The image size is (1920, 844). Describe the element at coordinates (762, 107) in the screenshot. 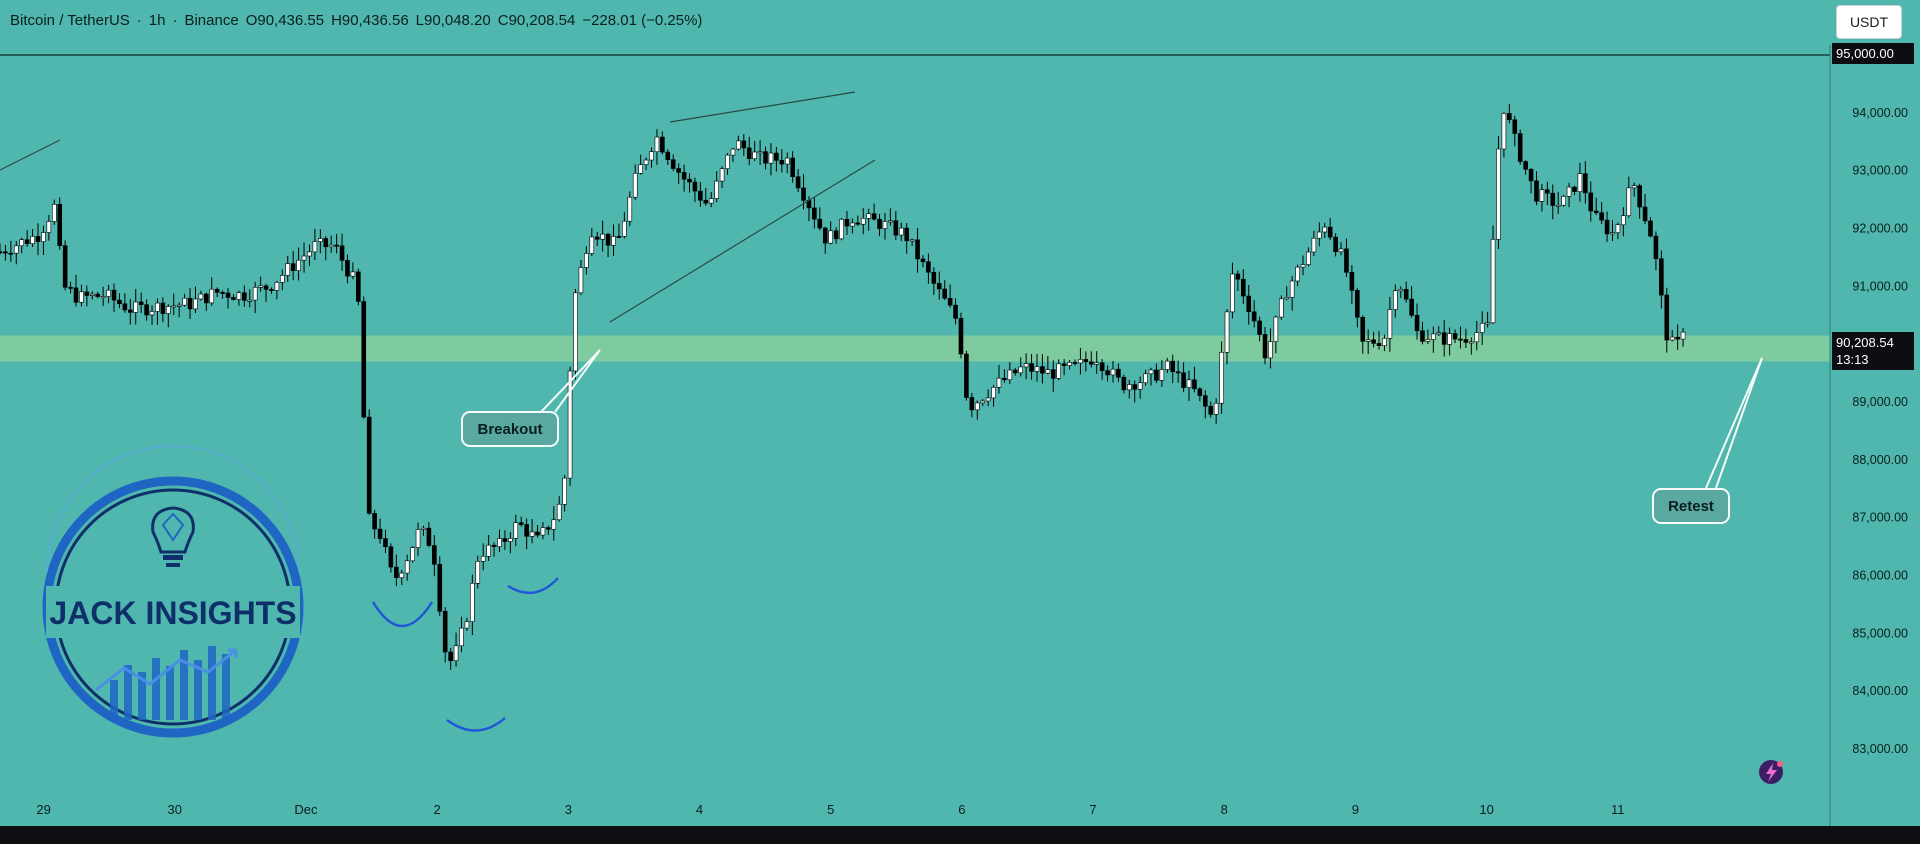

I see `channel-top-line` at that location.